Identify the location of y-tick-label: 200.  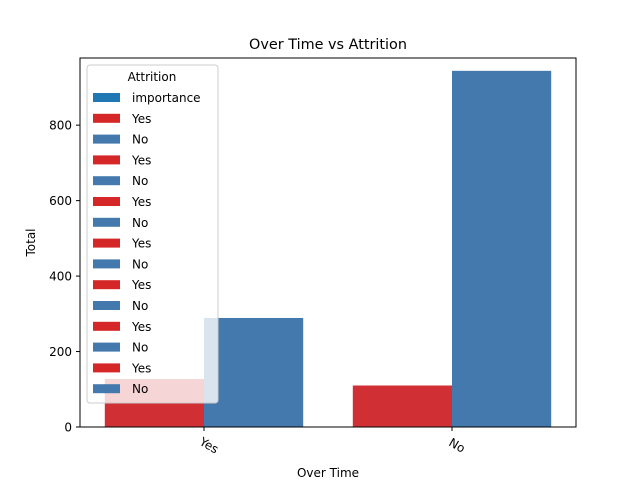
(60, 352).